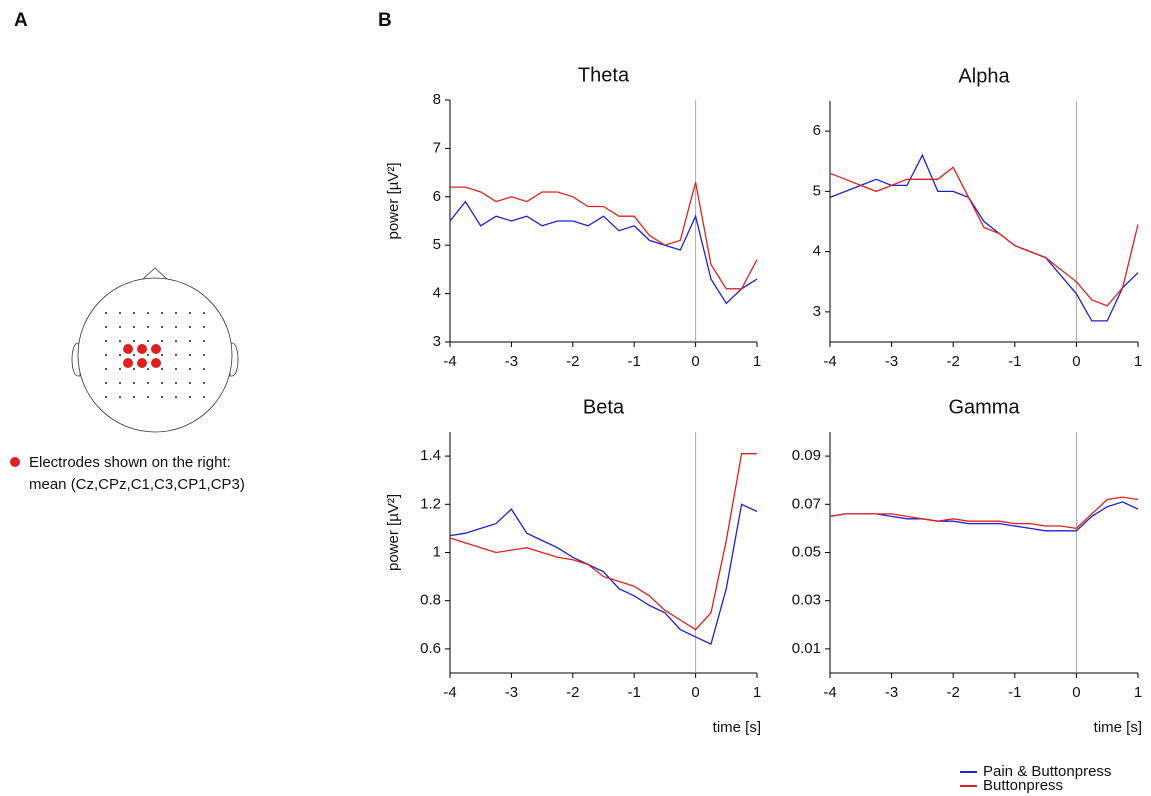  What do you see at coordinates (130, 462) in the screenshot?
I see `electrode-note: Electrodes shown on the right:` at bounding box center [130, 462].